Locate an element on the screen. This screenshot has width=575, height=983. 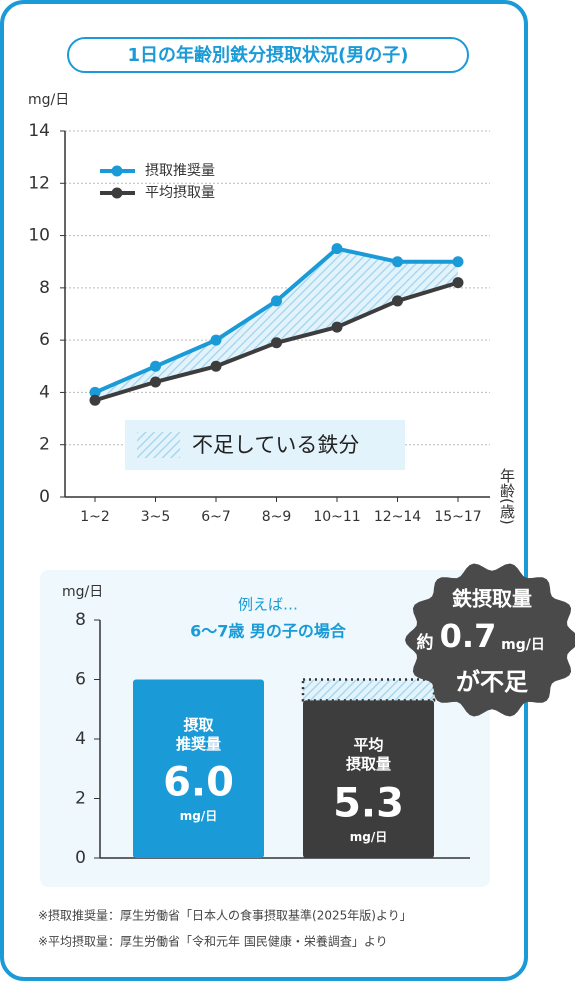
shortfall-area is located at coordinates (276, 324).